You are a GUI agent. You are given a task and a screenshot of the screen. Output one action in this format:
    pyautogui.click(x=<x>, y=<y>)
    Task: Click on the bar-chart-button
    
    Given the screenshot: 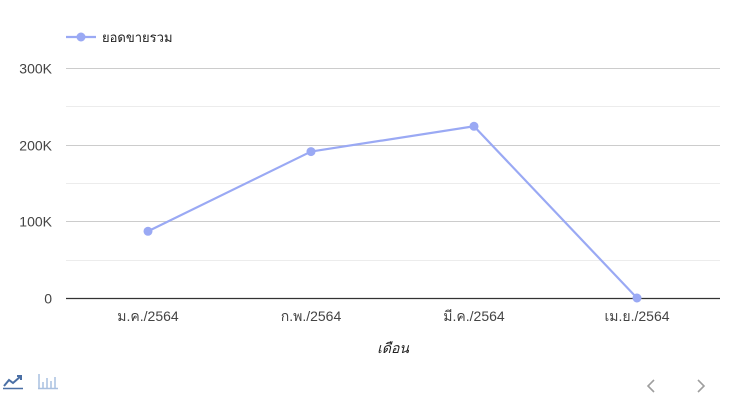 What is the action you would take?
    pyautogui.click(x=48, y=381)
    